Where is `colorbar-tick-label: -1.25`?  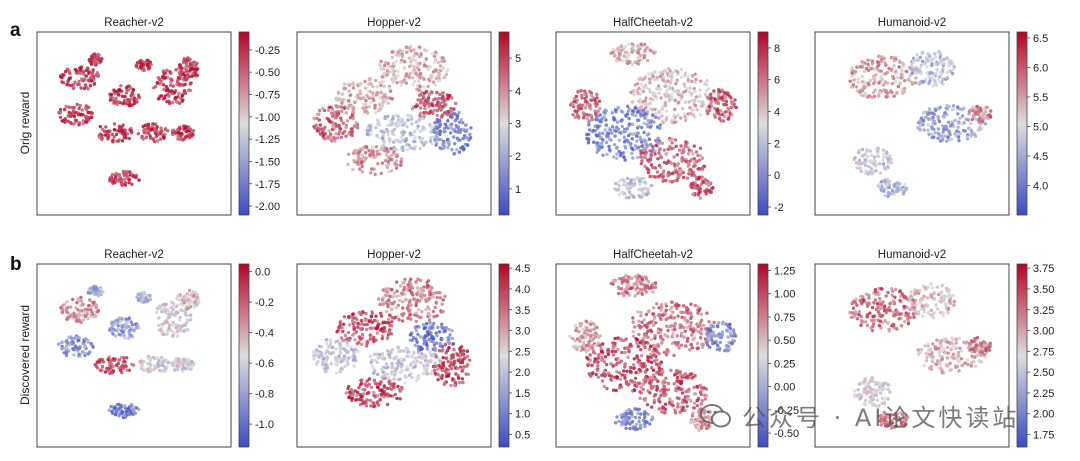
colorbar-tick-label: -1.25 is located at coordinates (267, 140).